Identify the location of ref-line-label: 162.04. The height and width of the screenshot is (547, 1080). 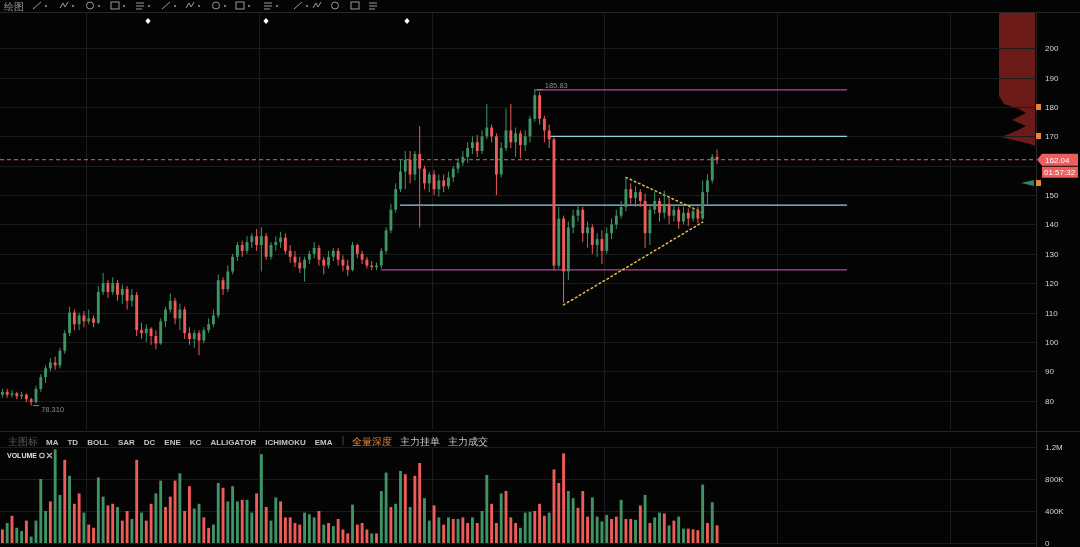
(1058, 160).